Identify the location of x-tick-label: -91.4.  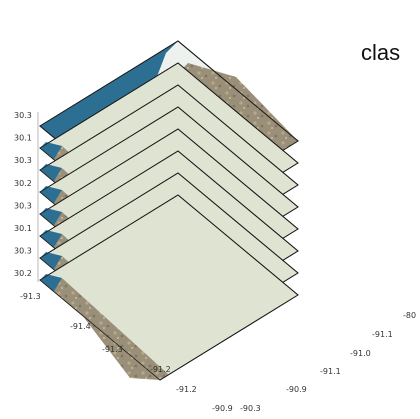
(80, 326).